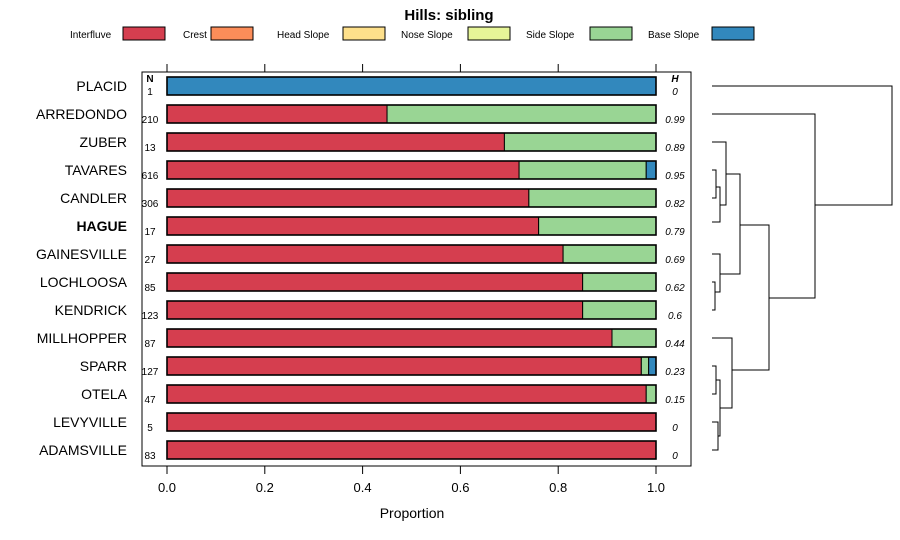 The height and width of the screenshot is (540, 900). I want to click on legend-label-crest: Crest, so click(195, 35).